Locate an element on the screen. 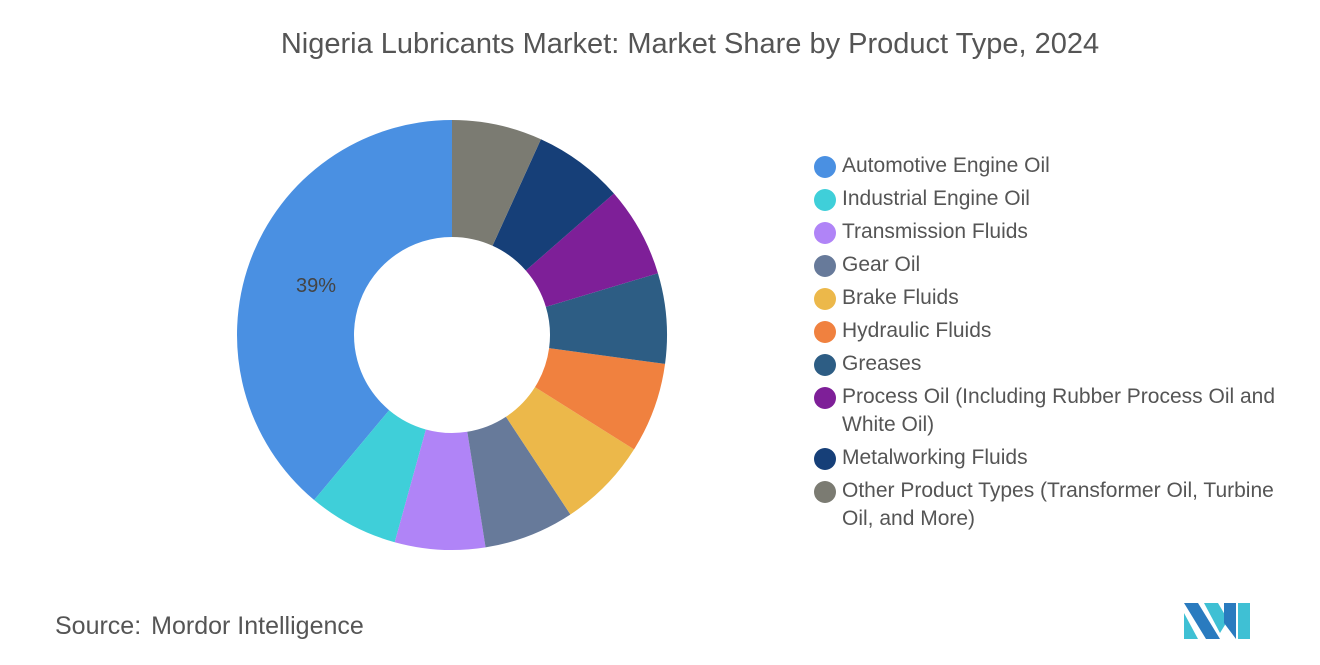 Image resolution: width=1320 pixels, height=665 pixels. mordor-logo-icon is located at coordinates (1217, 621).